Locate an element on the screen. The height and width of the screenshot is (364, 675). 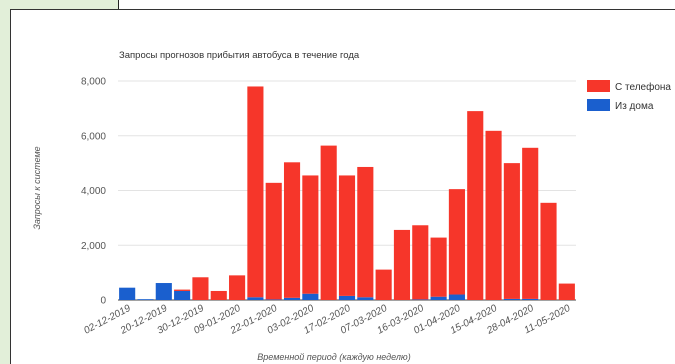
y-tick-label: 2,000 is located at coordinates (93, 246).